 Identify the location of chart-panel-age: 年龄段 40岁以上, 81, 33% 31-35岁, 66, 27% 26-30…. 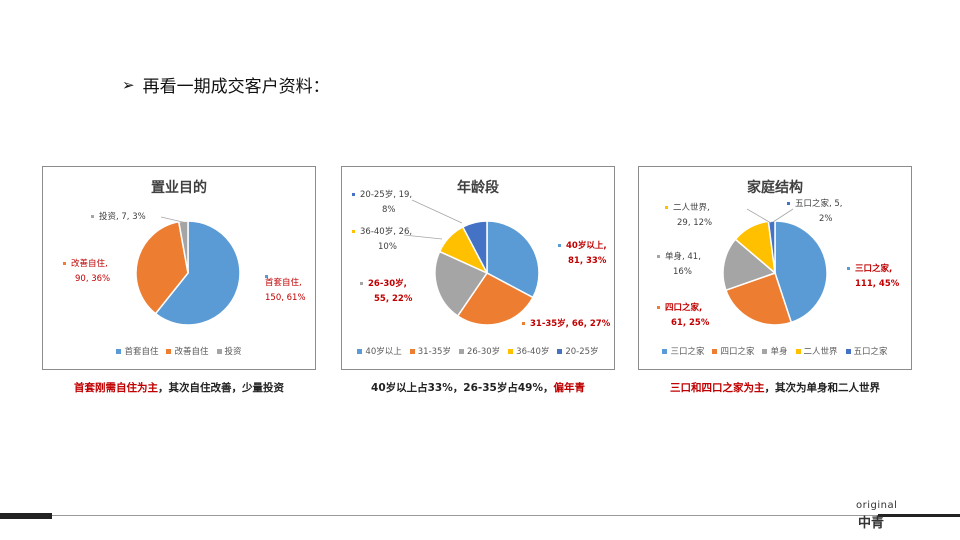
(478, 268).